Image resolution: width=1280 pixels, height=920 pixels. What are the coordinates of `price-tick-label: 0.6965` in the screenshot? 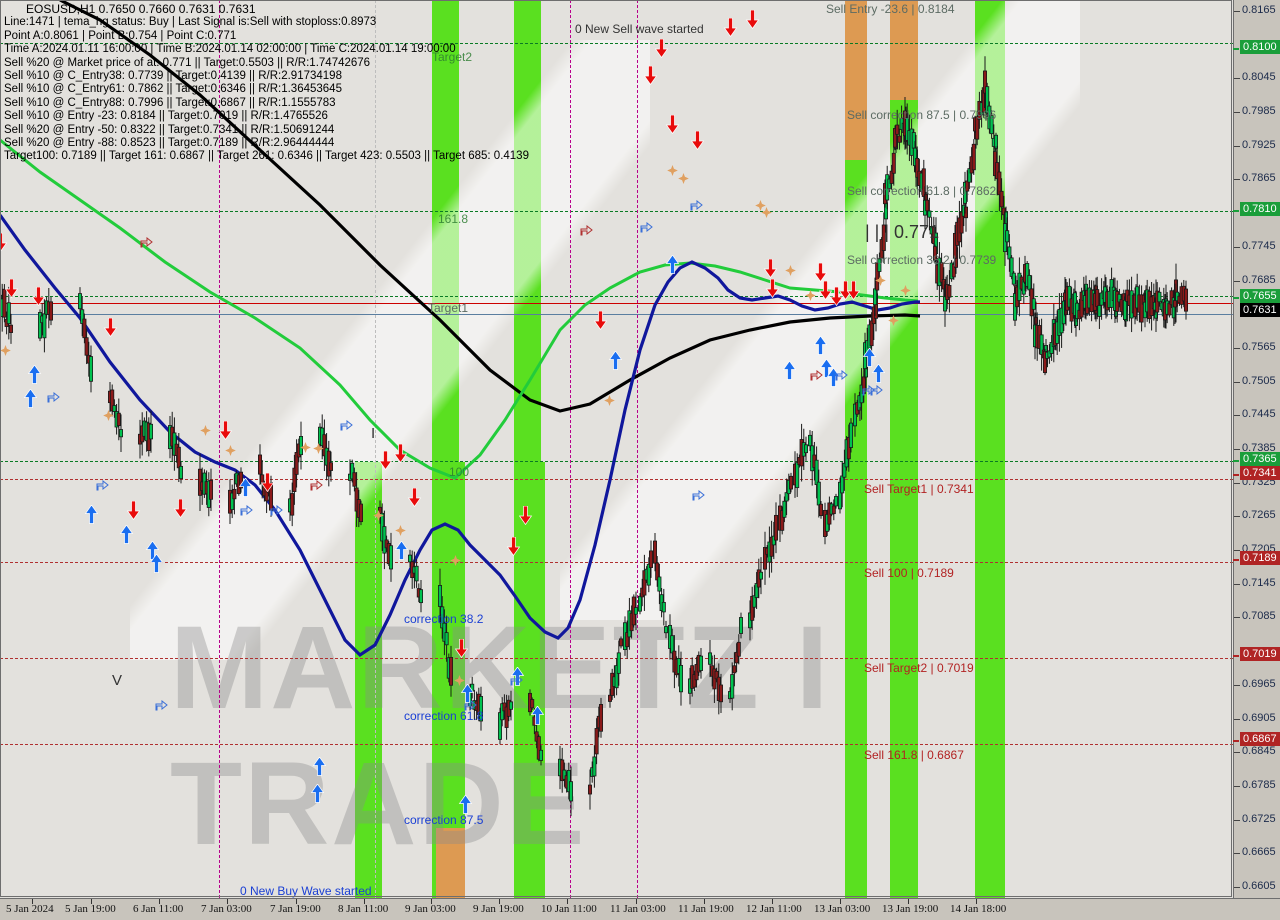 It's located at (1259, 683).